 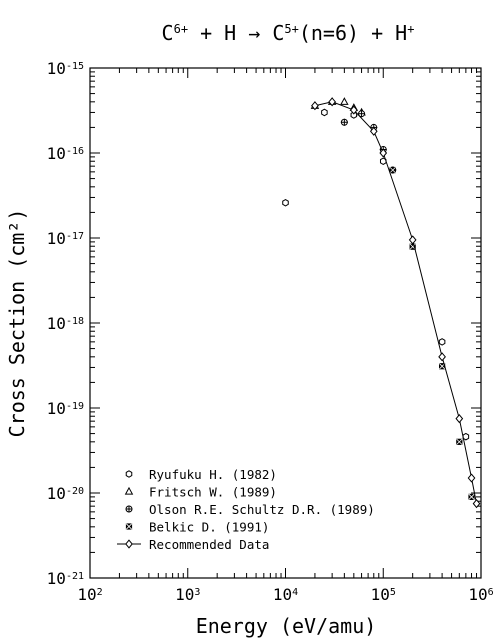 What do you see at coordinates (353, 33) in the screenshot?
I see `title-part: (n=6) + H` at bounding box center [353, 33].